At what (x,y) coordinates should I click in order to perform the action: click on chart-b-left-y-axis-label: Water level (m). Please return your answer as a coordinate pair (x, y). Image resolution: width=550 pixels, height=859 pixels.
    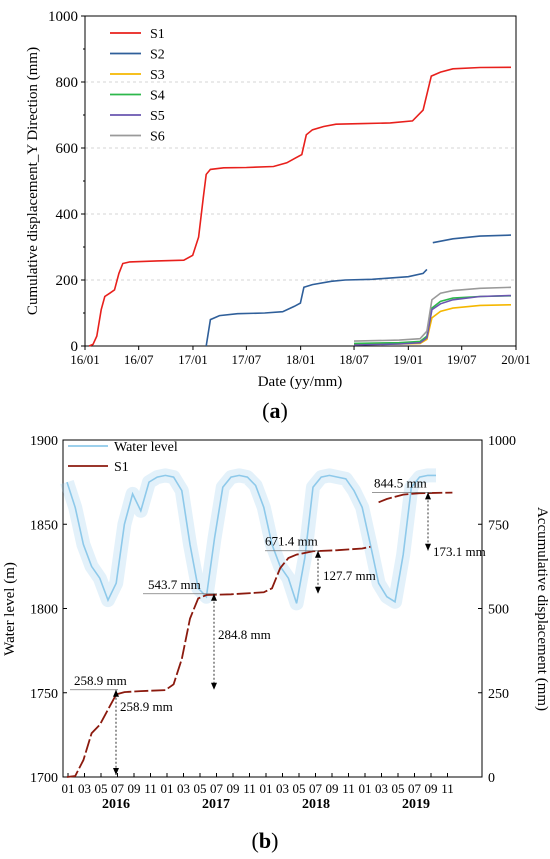
    Looking at the image, I should click on (10, 609).